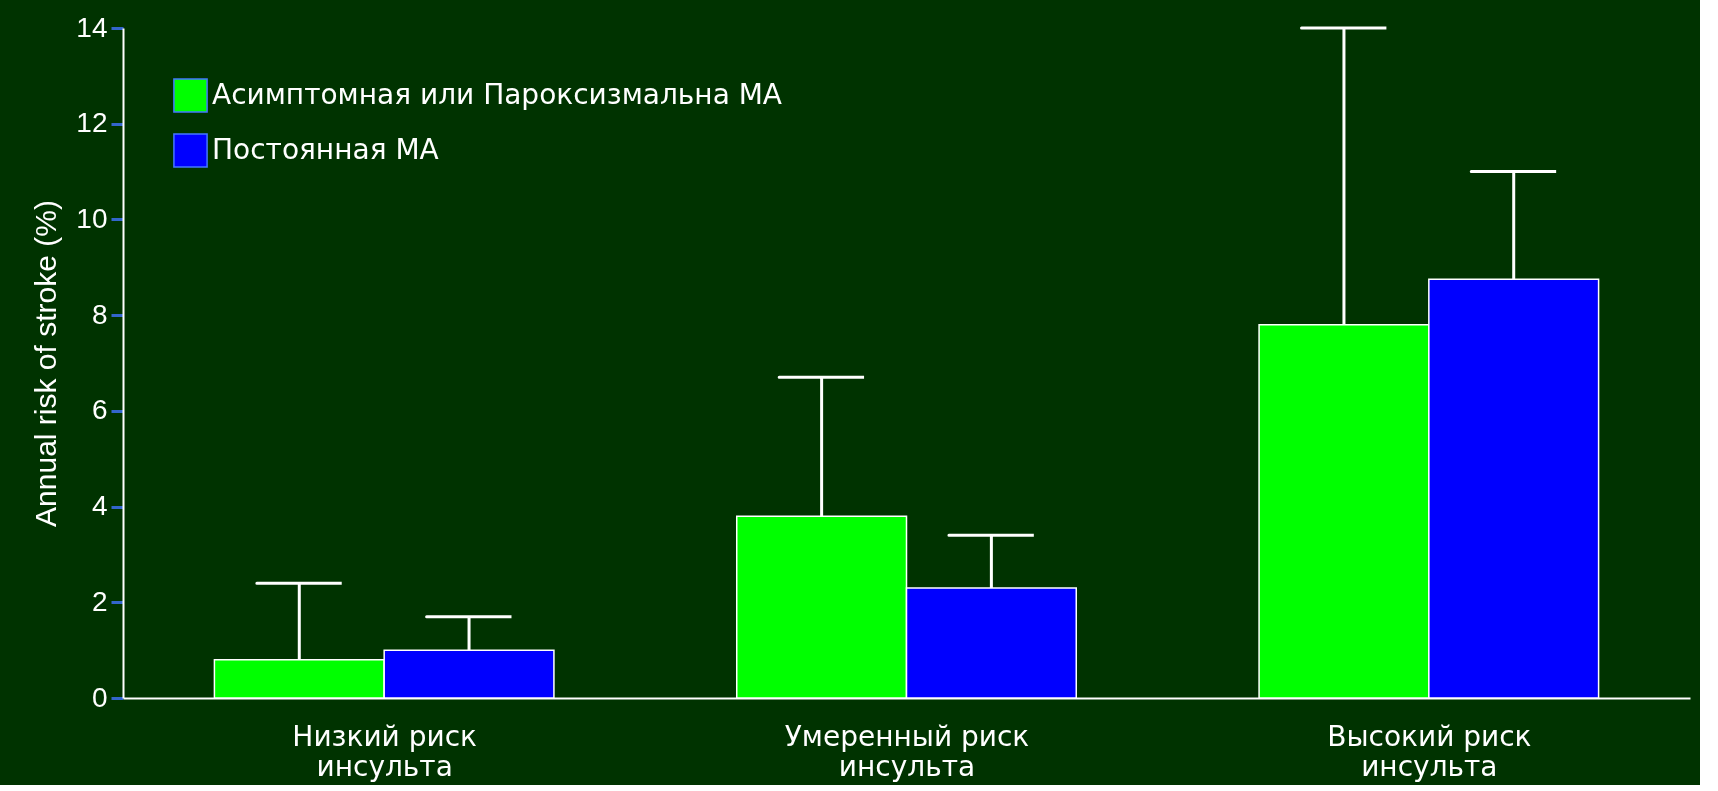  Describe the element at coordinates (46, 363) in the screenshot. I see `y-axis-title: Annual risk of stroke (%)` at that location.